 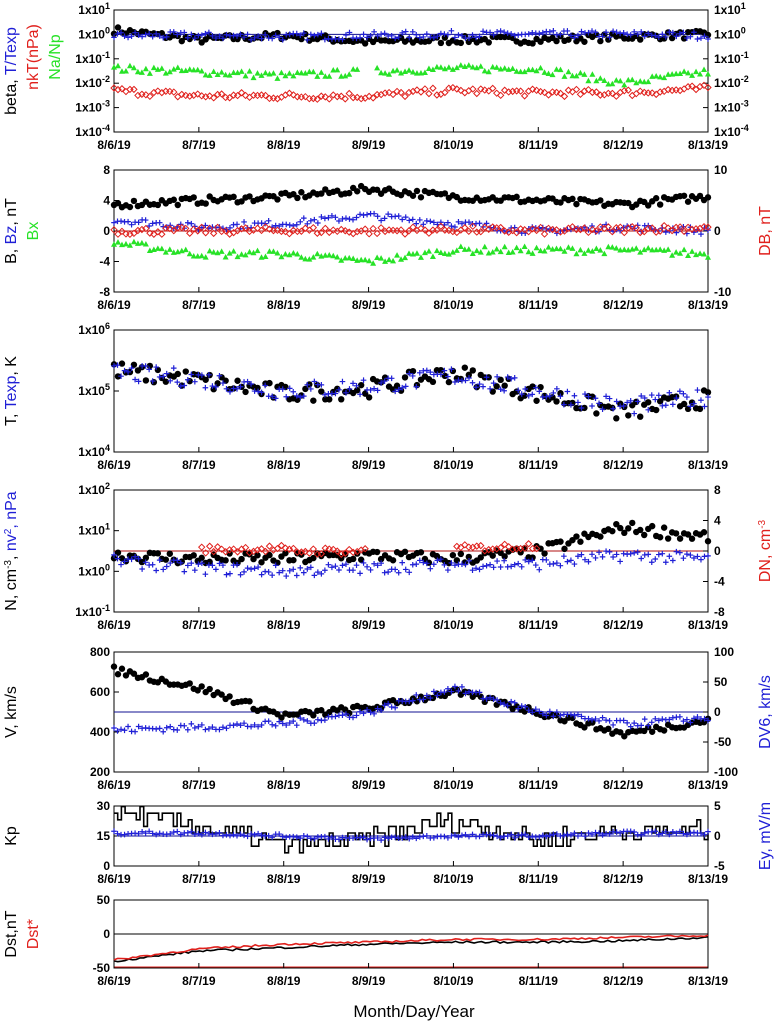 I want to click on axis-label-part: DB, nT, so click(x=765, y=231).